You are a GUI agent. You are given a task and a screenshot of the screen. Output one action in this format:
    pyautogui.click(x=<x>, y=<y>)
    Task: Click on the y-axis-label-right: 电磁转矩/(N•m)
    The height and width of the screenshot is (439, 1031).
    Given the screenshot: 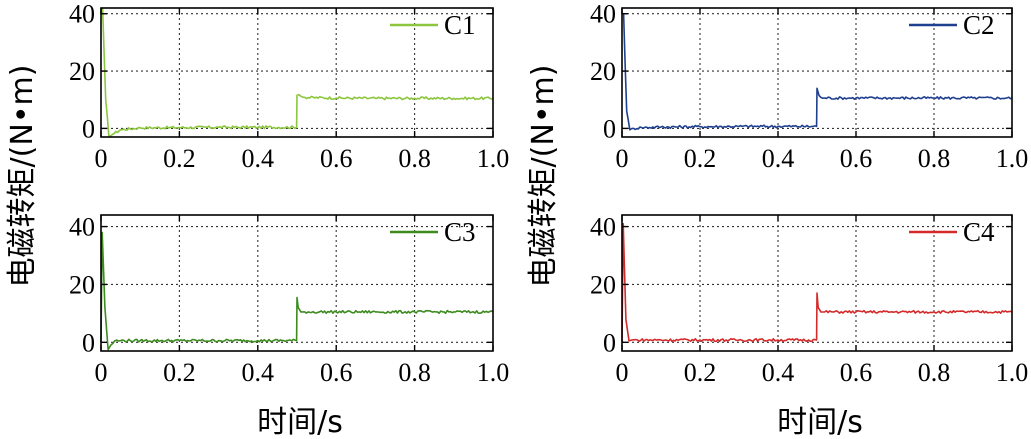 What is the action you would take?
    pyautogui.click(x=543, y=176)
    